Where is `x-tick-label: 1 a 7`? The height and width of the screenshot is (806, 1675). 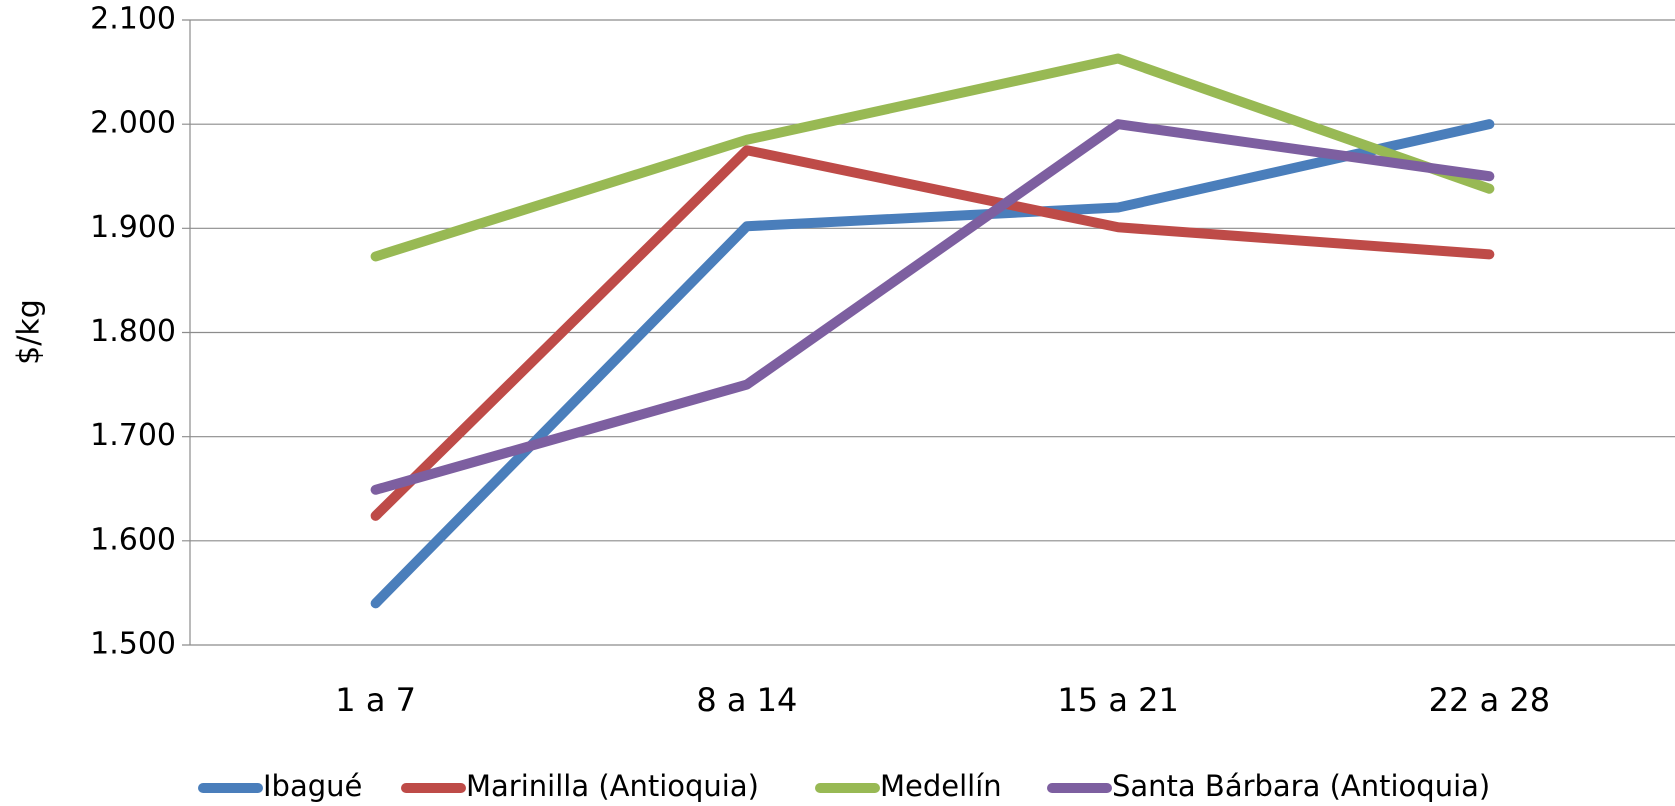
x-tick-label: 1 a 7 is located at coordinates (375, 700).